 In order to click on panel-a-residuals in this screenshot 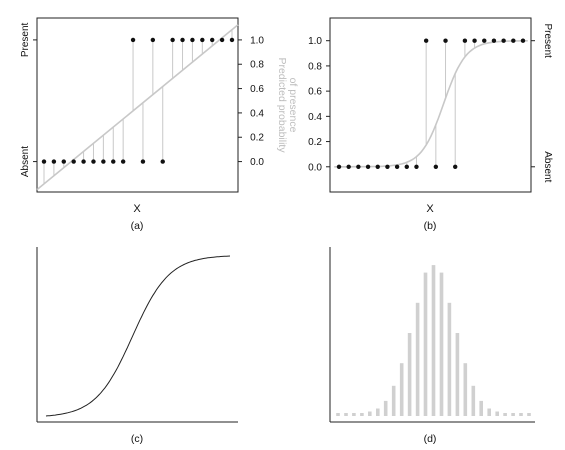, I will do `click(138, 106)`.